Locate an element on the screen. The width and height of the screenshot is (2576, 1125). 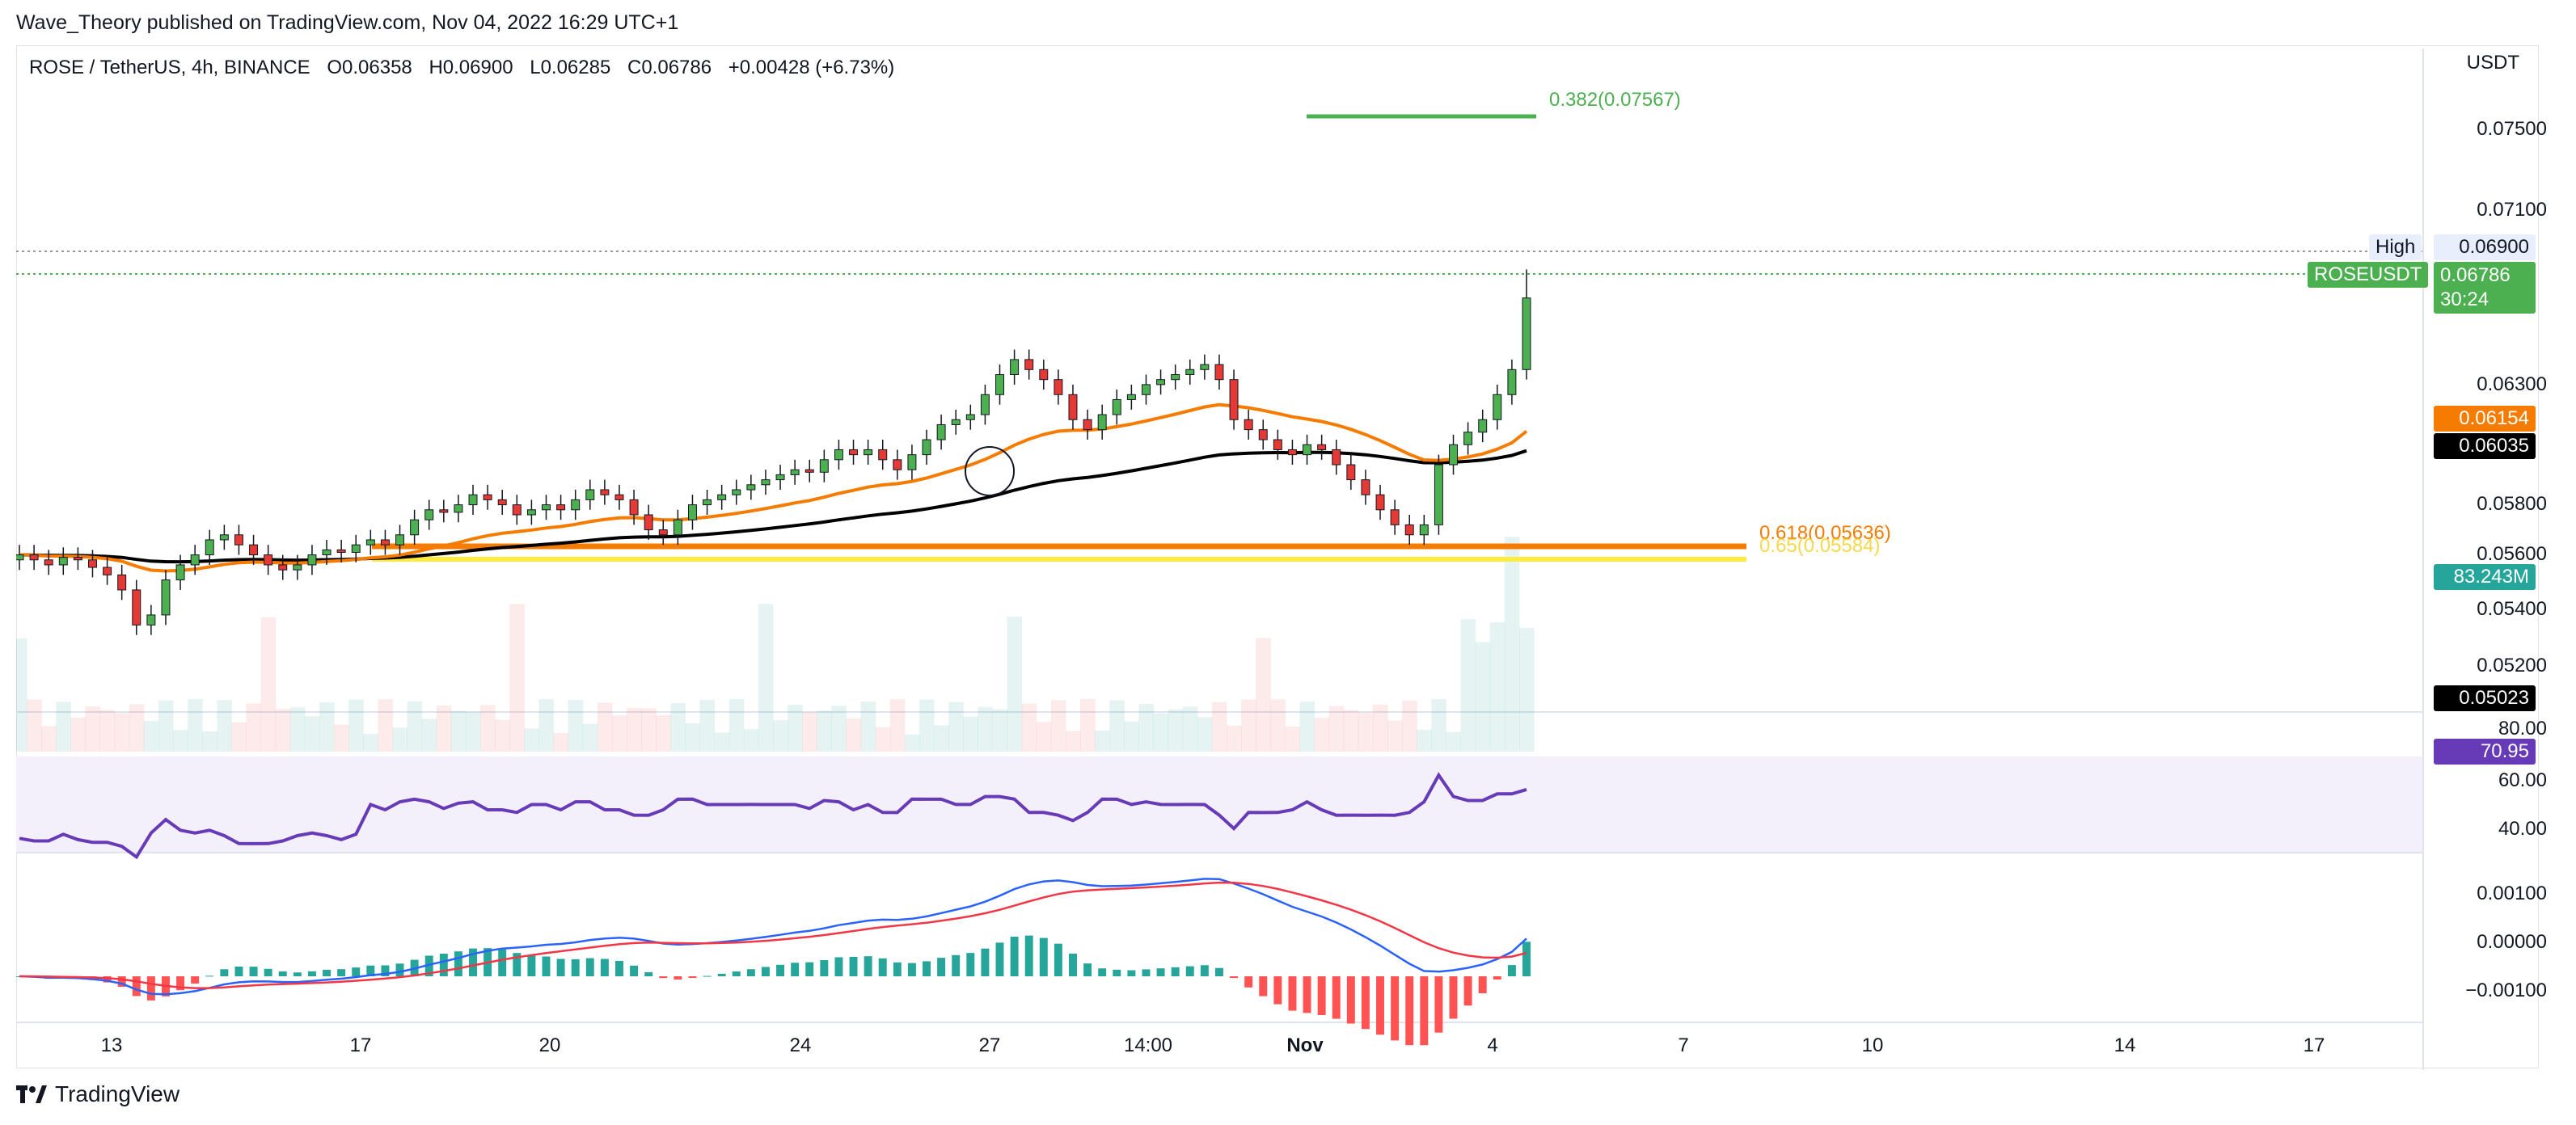
high-tag-value: 0.06900 is located at coordinates (2485, 247).